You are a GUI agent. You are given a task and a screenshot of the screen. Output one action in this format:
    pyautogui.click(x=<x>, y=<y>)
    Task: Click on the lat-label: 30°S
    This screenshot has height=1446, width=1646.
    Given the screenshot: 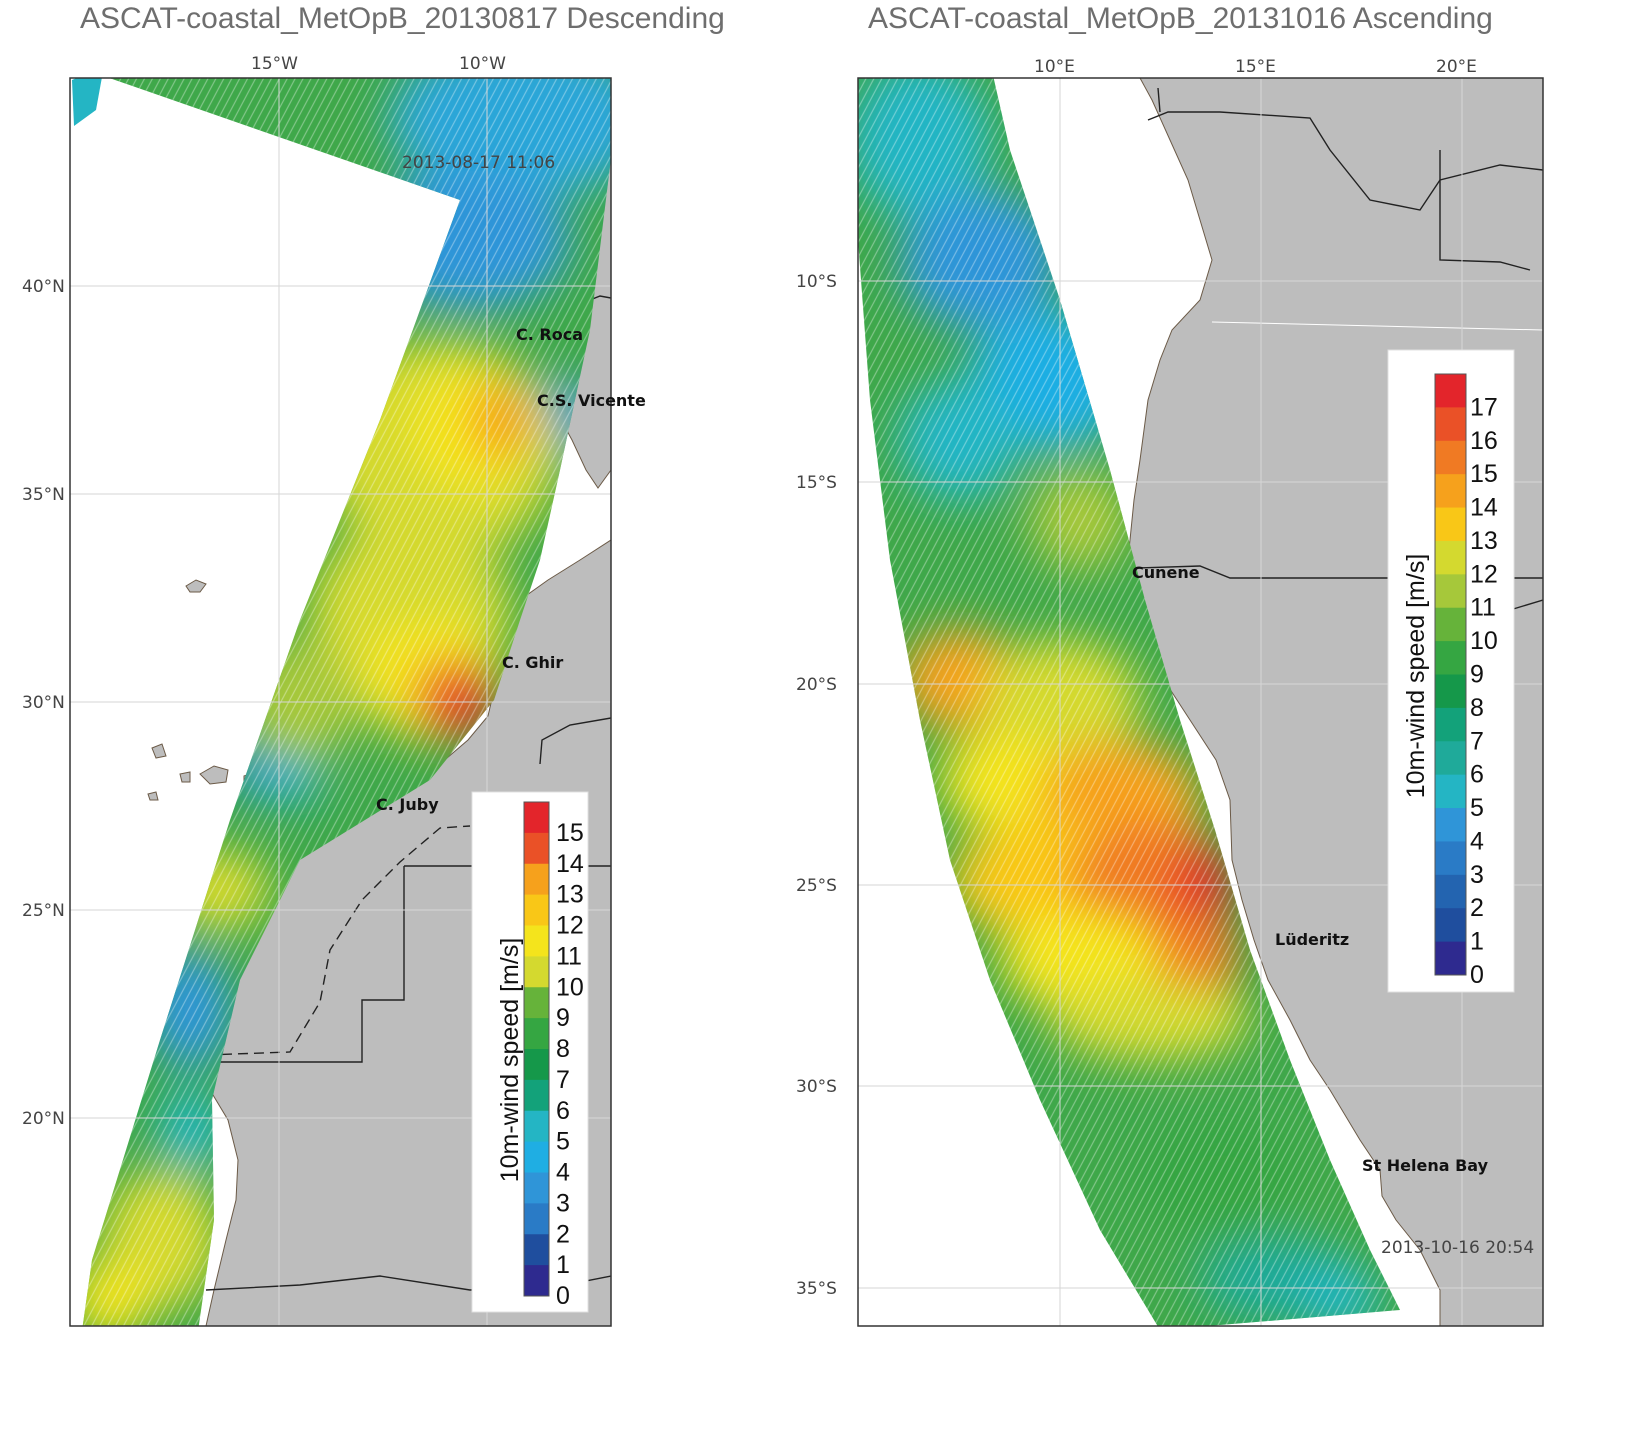 What is the action you would take?
    pyautogui.click(x=816, y=1087)
    